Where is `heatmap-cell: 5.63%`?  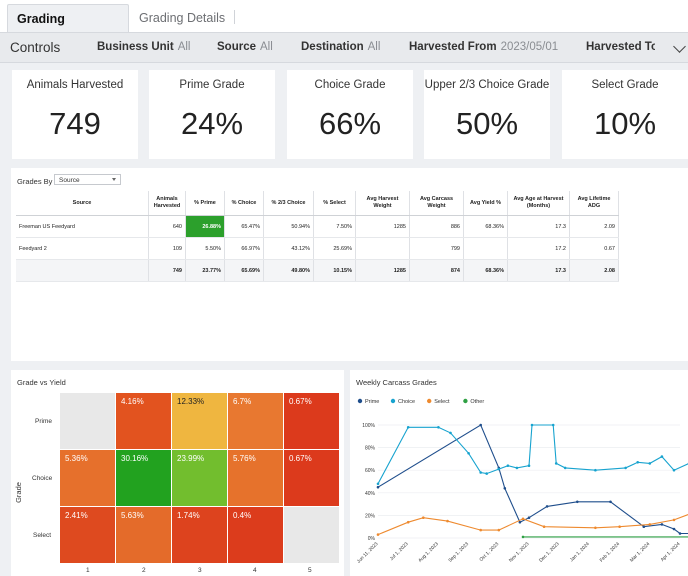 heatmap-cell: 5.63% is located at coordinates (143, 535).